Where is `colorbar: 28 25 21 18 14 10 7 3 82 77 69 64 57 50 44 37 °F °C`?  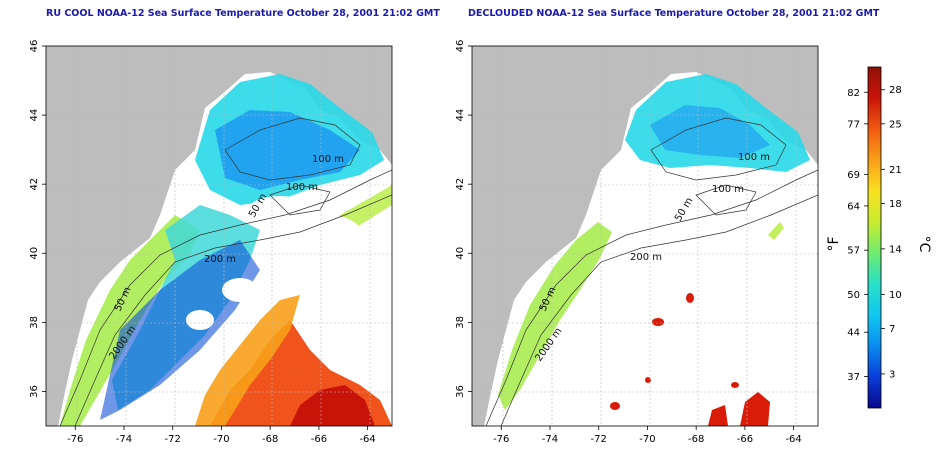 colorbar: 28 25 21 18 14 10 7 3 82 77 69 64 57 50 44 37 °F °C is located at coordinates (879, 237).